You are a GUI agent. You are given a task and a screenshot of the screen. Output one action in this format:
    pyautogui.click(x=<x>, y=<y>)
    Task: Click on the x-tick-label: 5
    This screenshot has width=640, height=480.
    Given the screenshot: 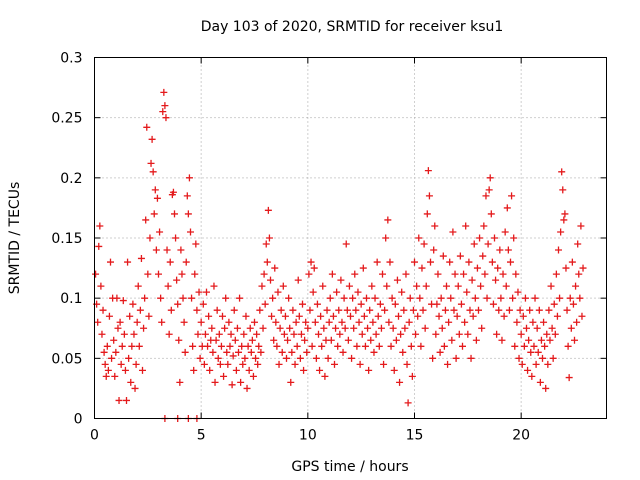 What is the action you would take?
    pyautogui.click(x=201, y=436)
    